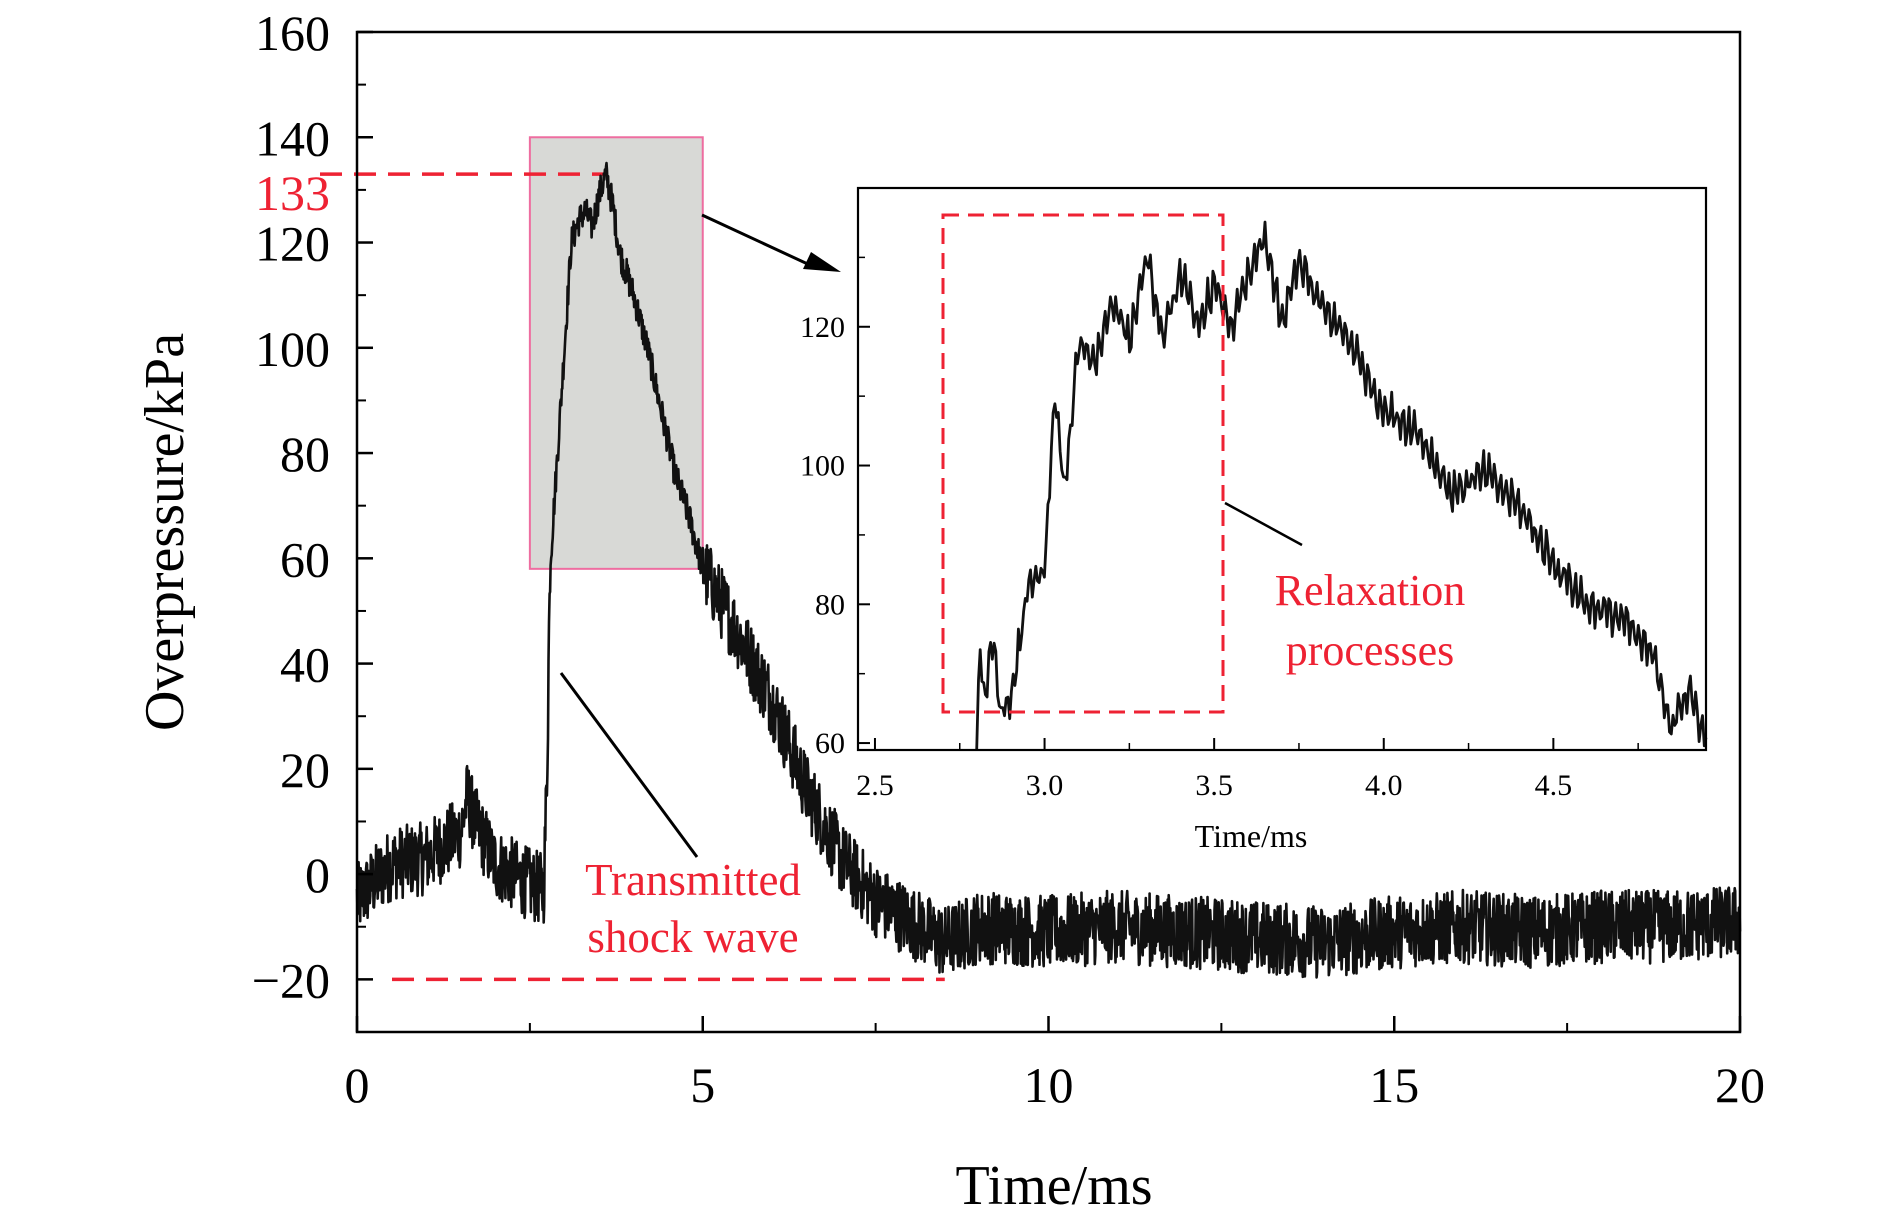  What do you see at coordinates (875, 785) in the screenshot?
I see `inset-x-tick-label: 2.5` at bounding box center [875, 785].